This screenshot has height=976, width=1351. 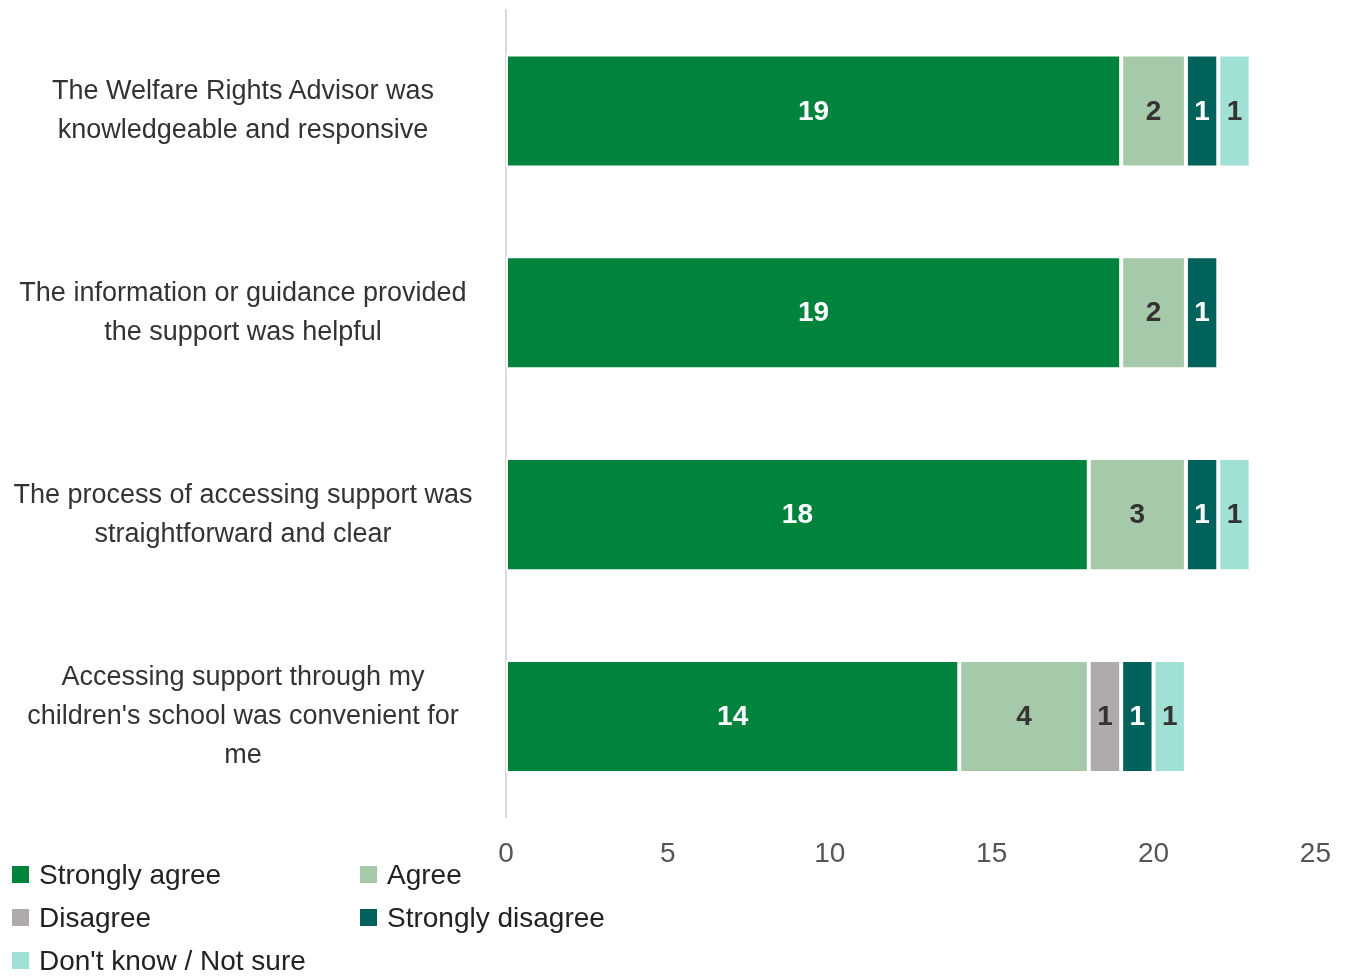 What do you see at coordinates (1153, 852) in the screenshot?
I see `x-tick-label: 20` at bounding box center [1153, 852].